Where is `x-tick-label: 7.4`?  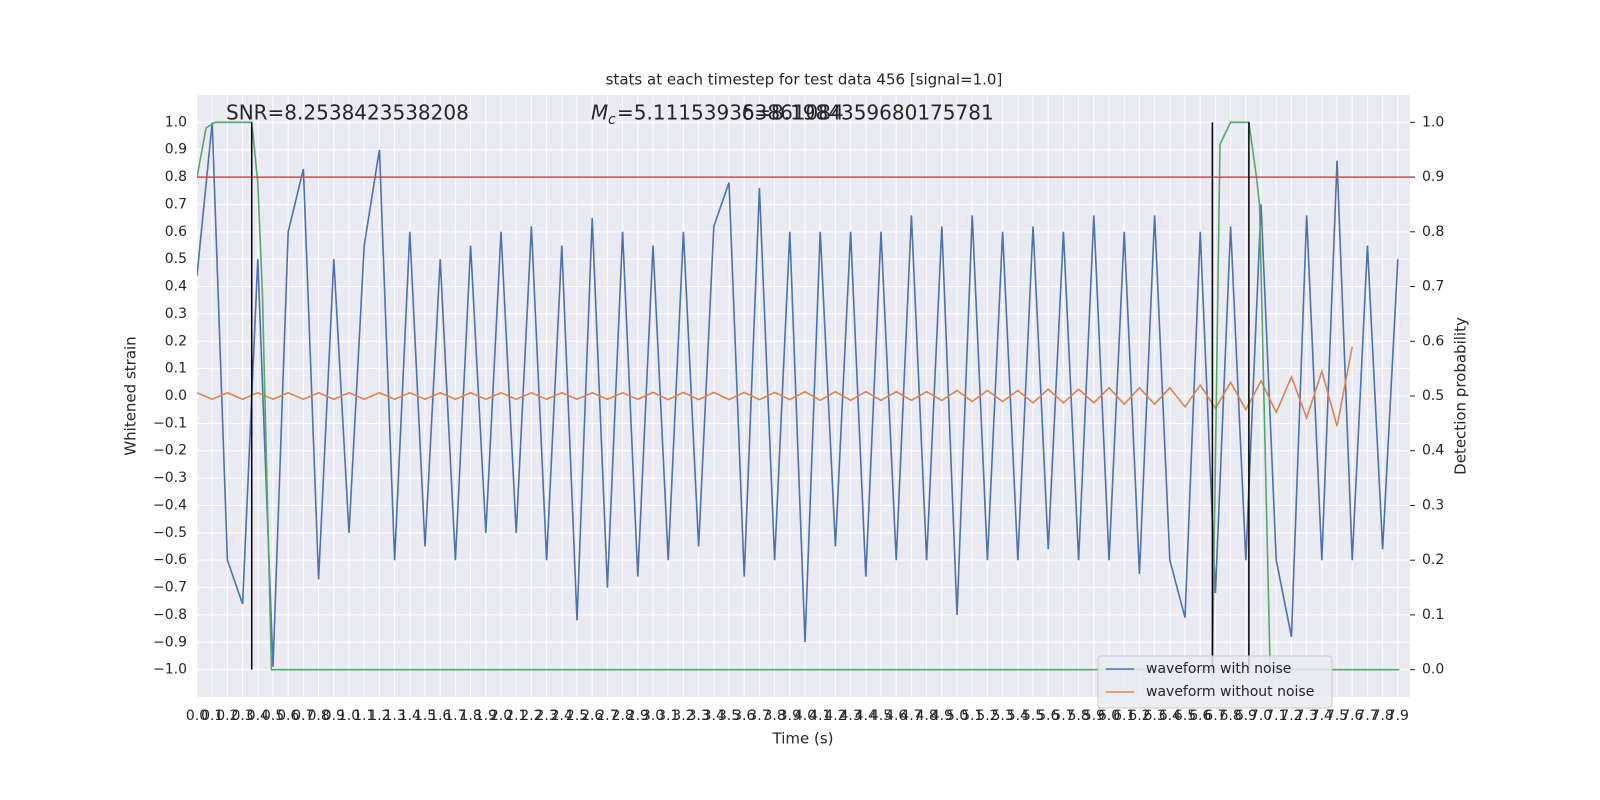 x-tick-label: 7.4 is located at coordinates (1322, 716).